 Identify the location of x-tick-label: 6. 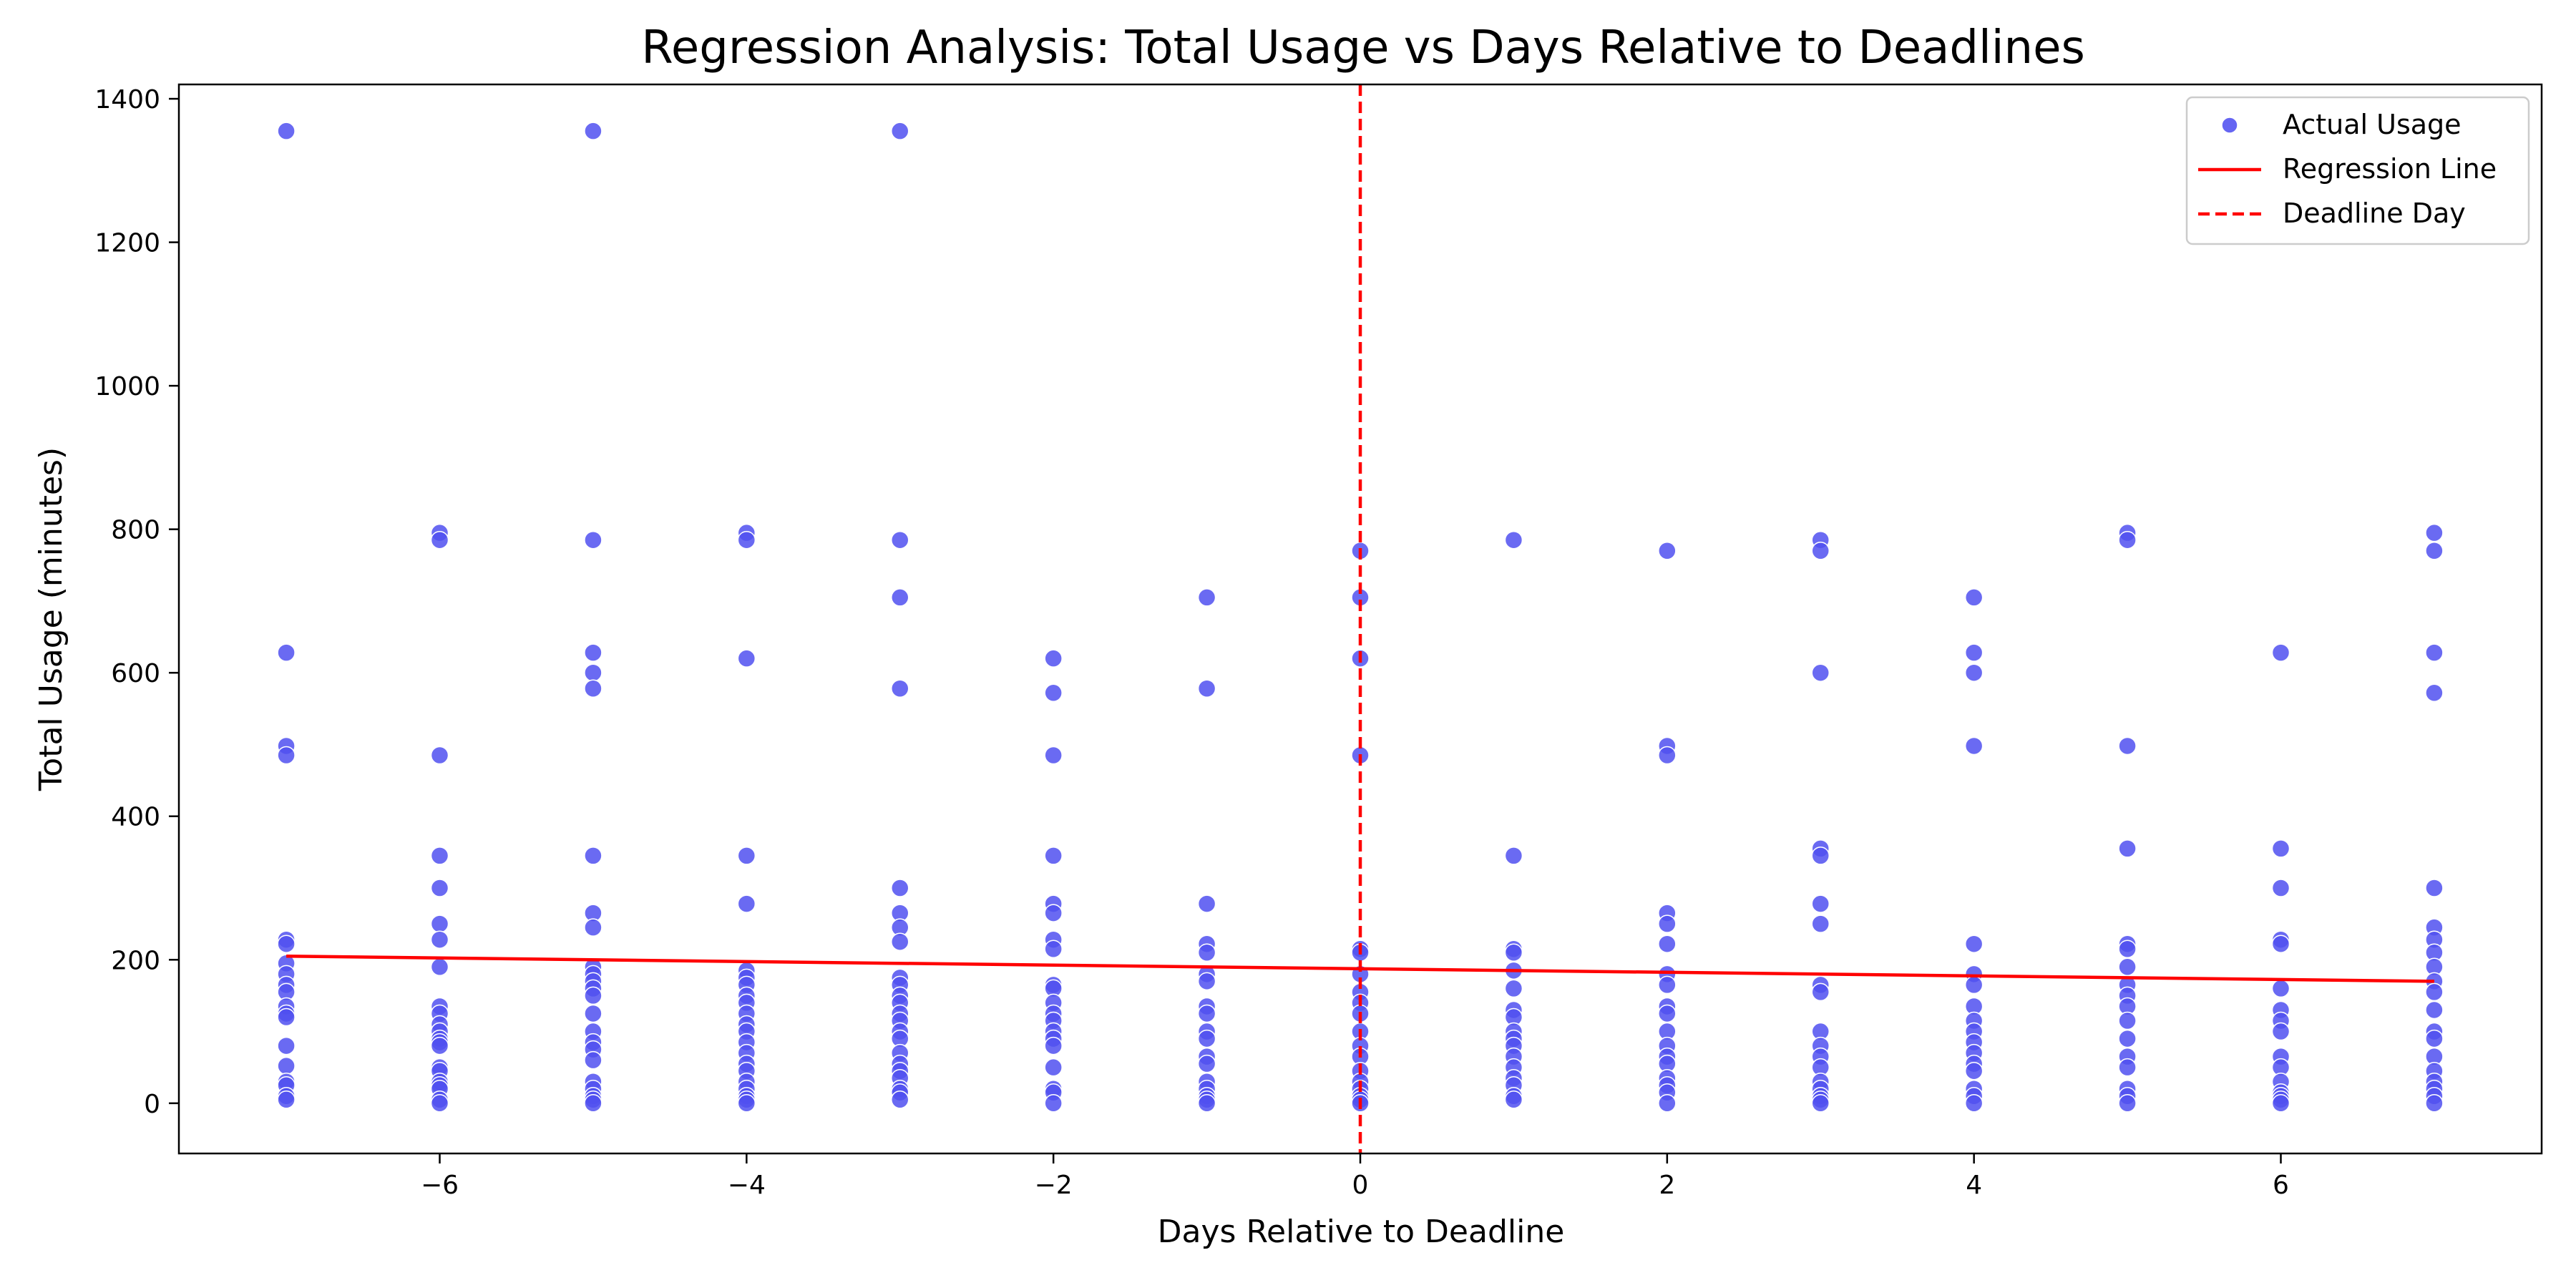
(2281, 1185).